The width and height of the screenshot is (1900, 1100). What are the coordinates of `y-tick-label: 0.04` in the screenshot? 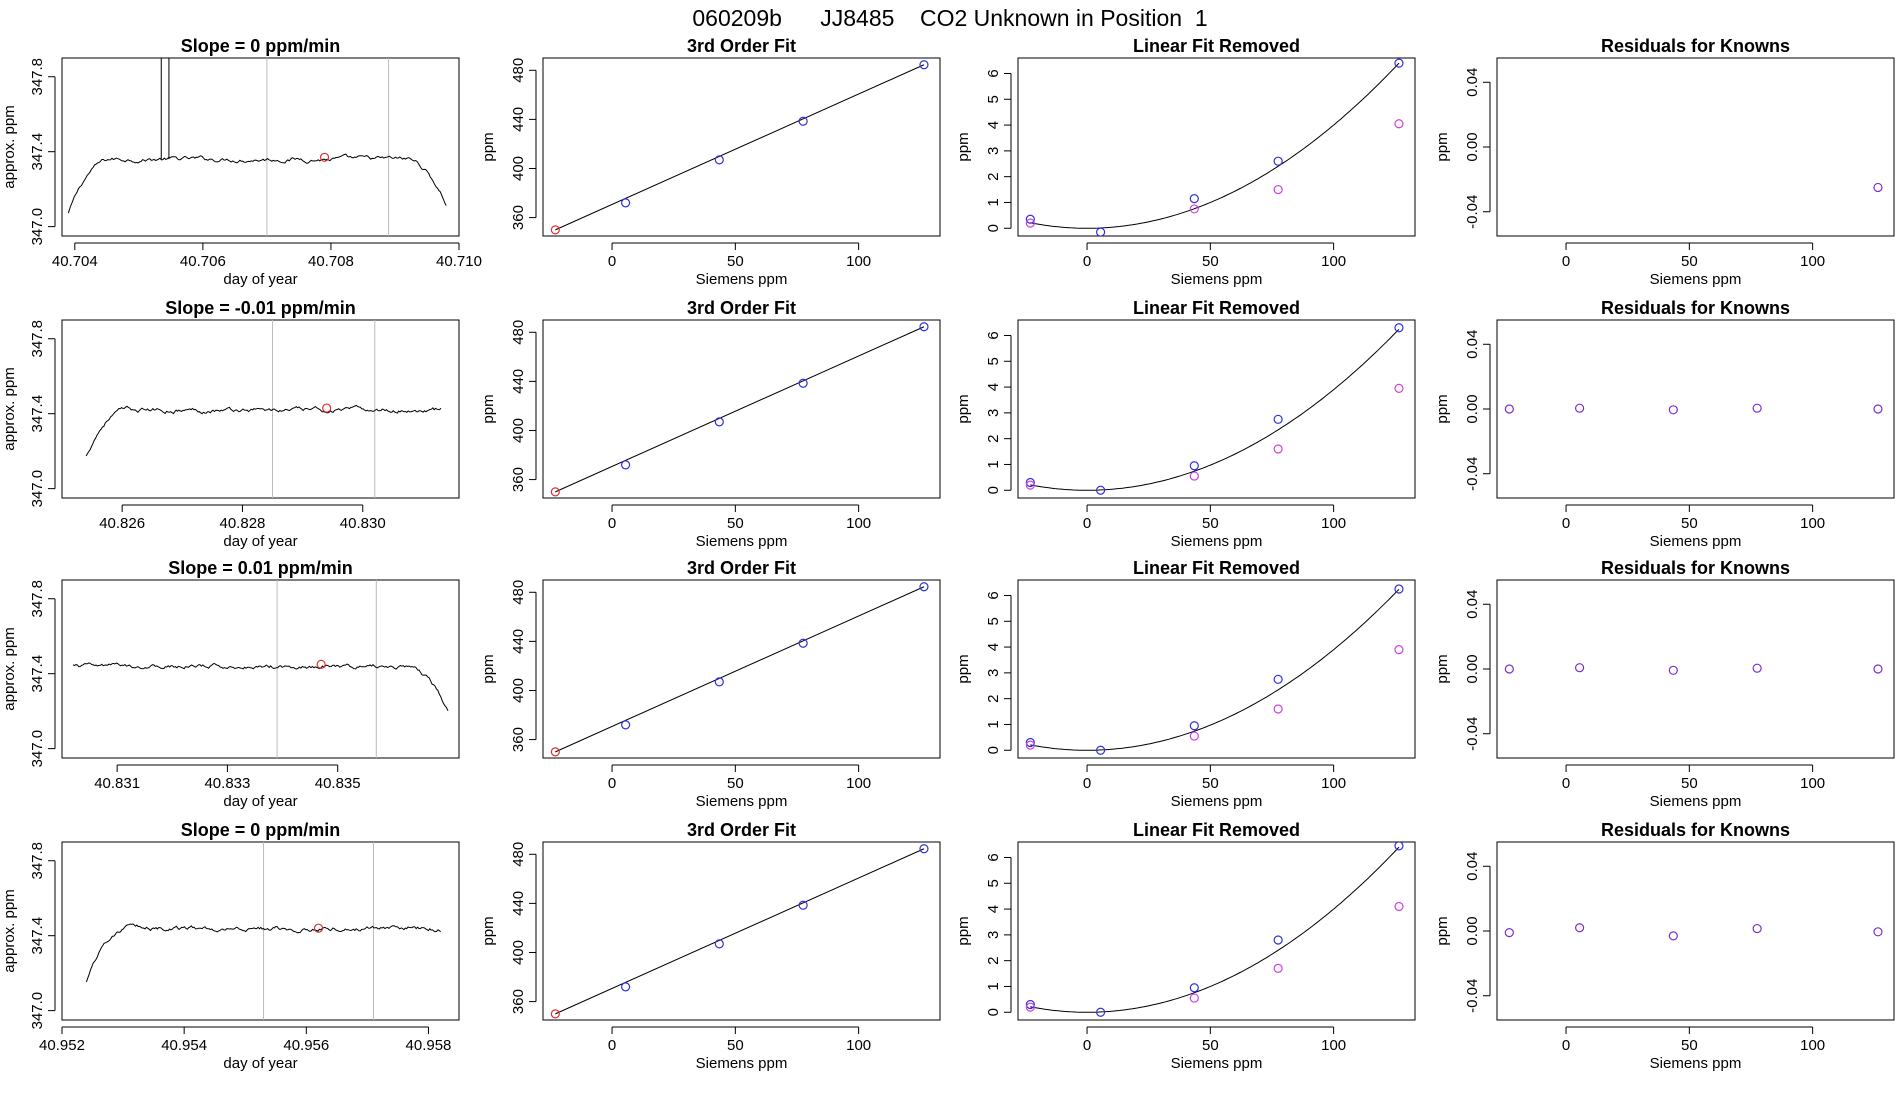 It's located at (1472, 866).